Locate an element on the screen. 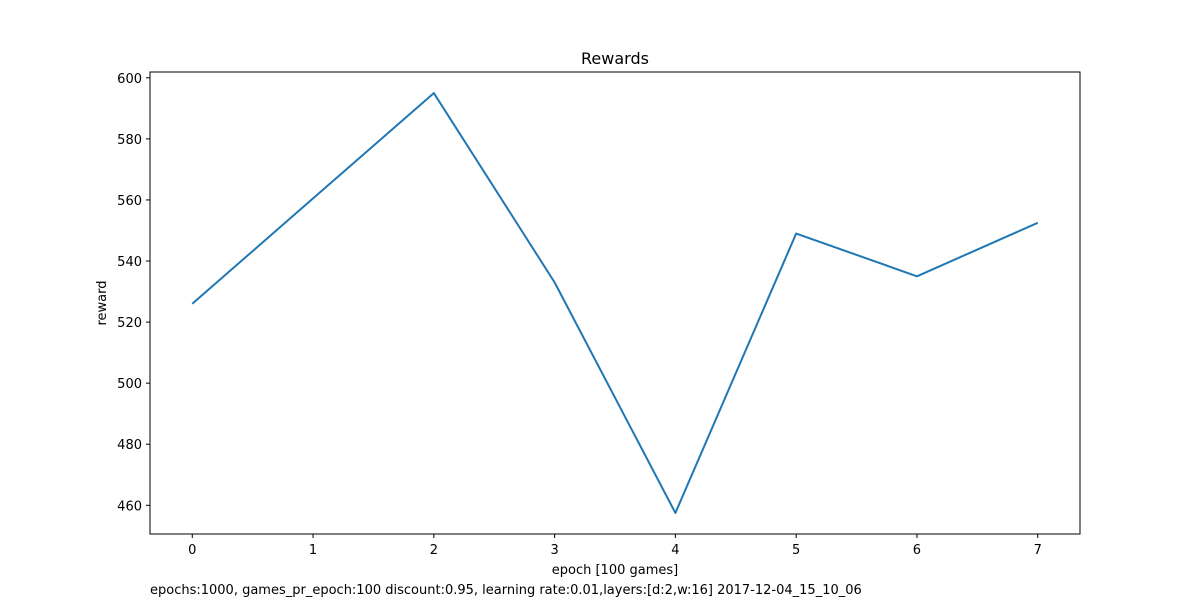  y-tick-label: 480 is located at coordinates (129, 445).